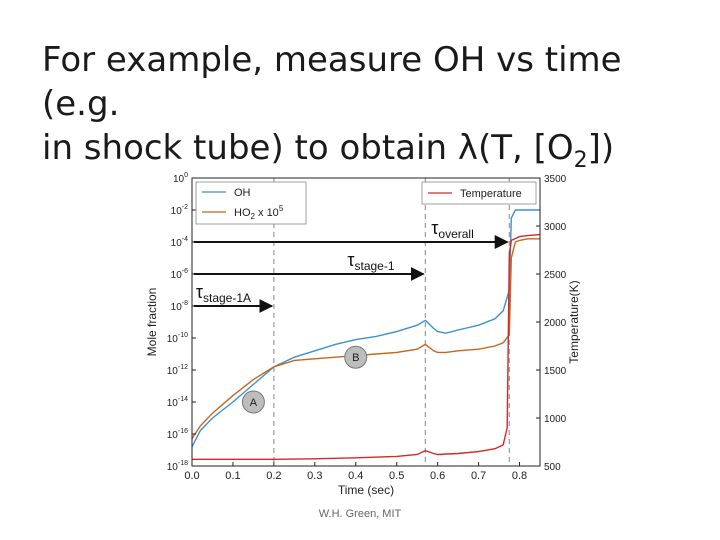 Image resolution: width=720 pixels, height=540 pixels. I want to click on y-left-tick-label-0: 10⁰, so click(180, 178).